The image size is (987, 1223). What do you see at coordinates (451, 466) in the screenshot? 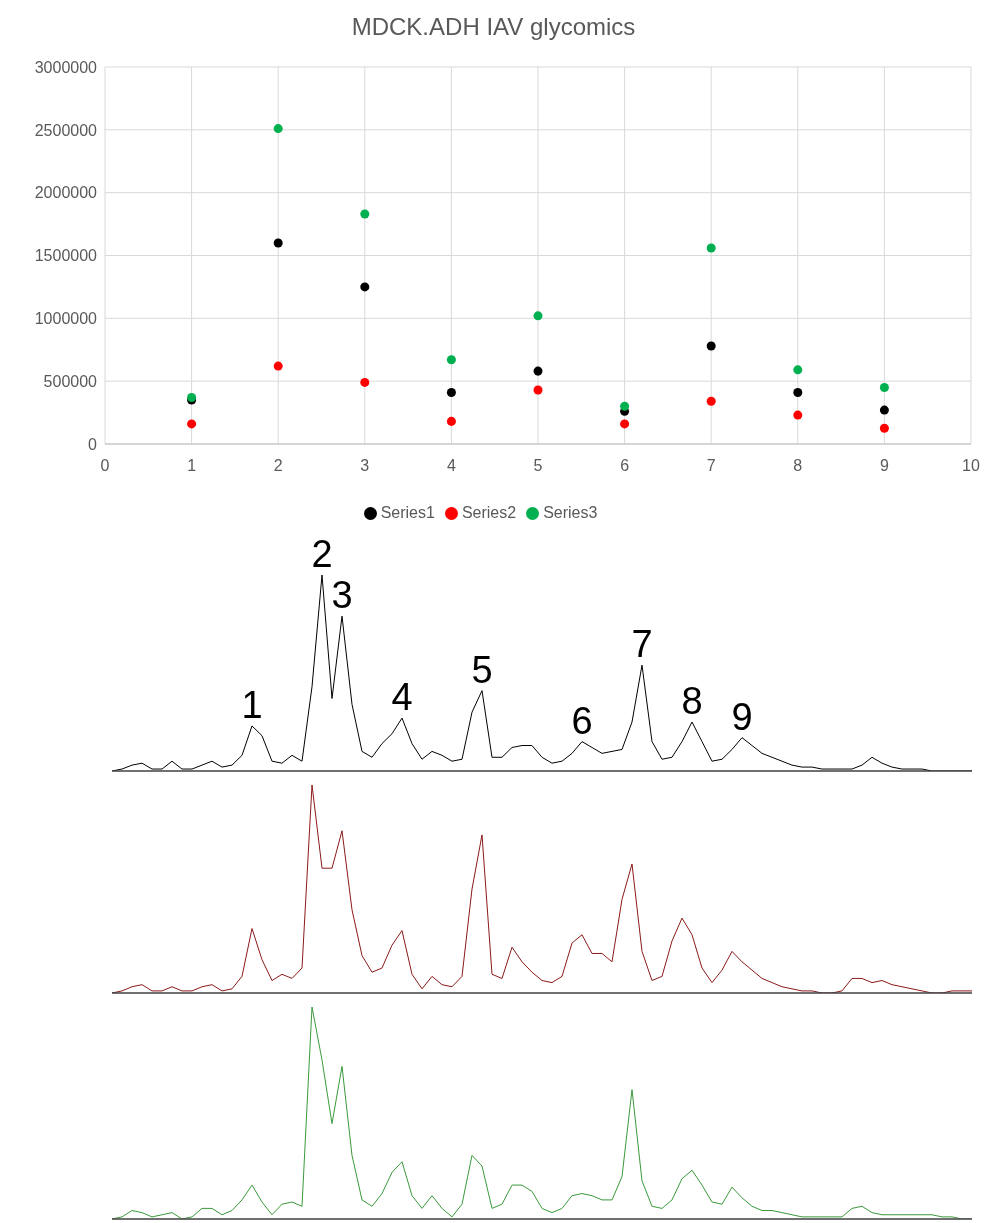
I see `x-tick-label: 4` at bounding box center [451, 466].